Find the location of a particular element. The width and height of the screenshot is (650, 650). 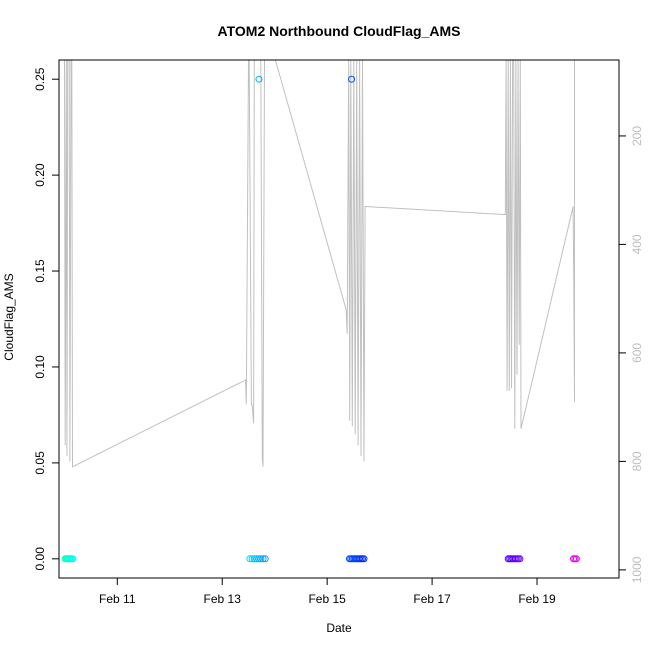

y2-tick-label: 1000 is located at coordinates (637, 569).